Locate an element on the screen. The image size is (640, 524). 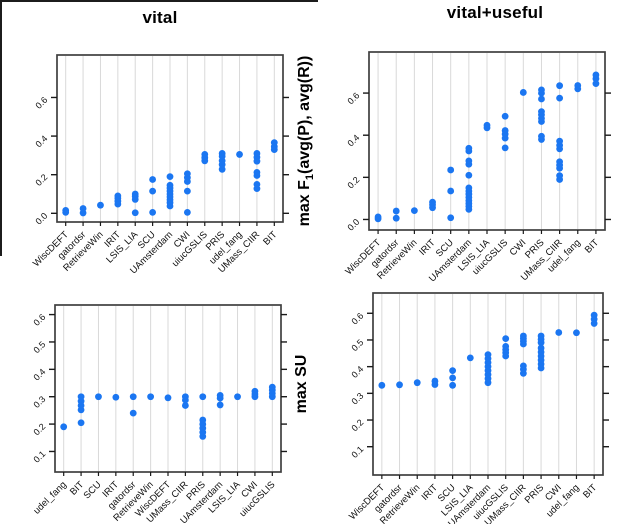
plot-title-vital-useful: vital+useful is located at coordinates (495, 12).